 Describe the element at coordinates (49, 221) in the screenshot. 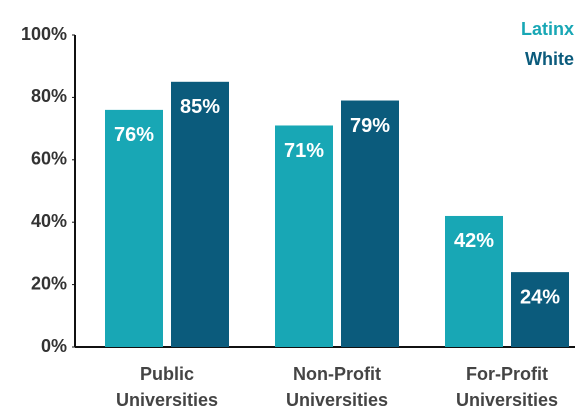

I see `y-tick-label: 40%` at that location.